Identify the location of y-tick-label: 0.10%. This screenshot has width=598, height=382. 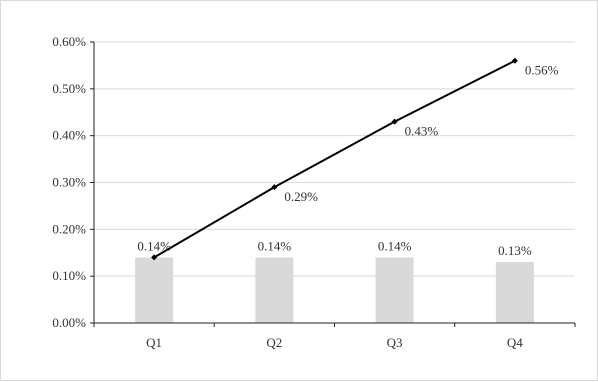
(69, 275).